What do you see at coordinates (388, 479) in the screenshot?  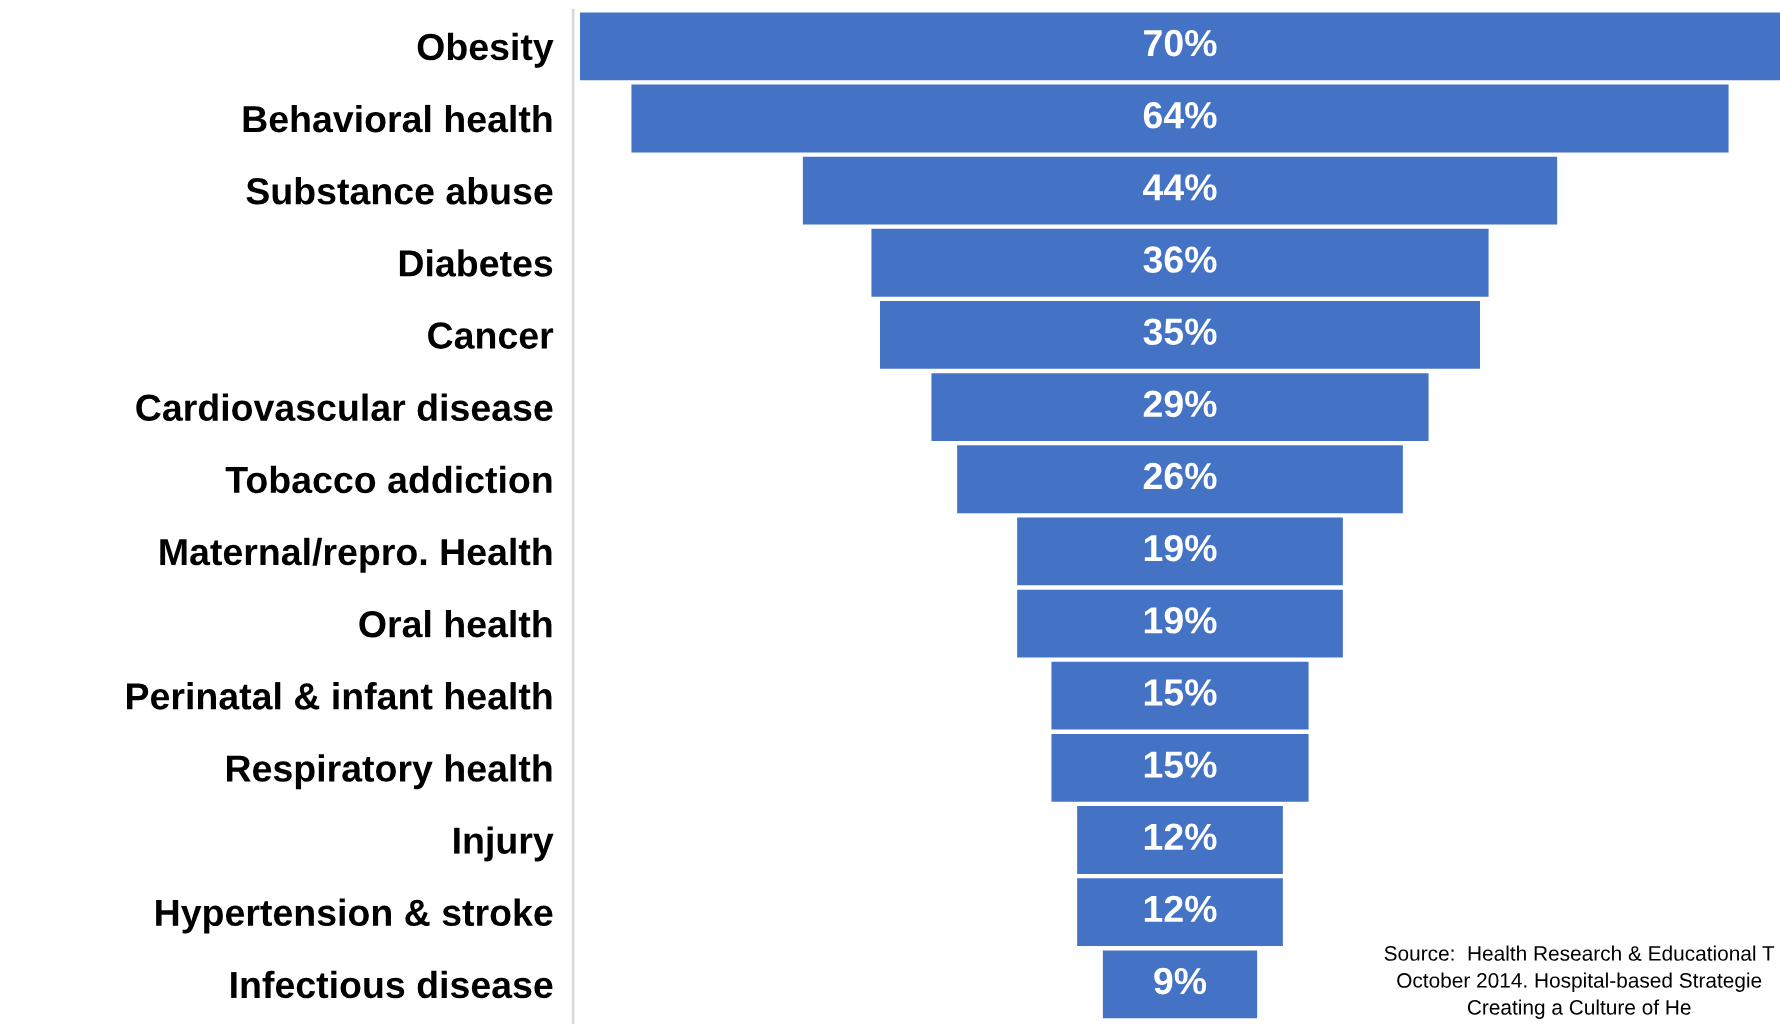 I see `category-label: Tobacco addiction` at bounding box center [388, 479].